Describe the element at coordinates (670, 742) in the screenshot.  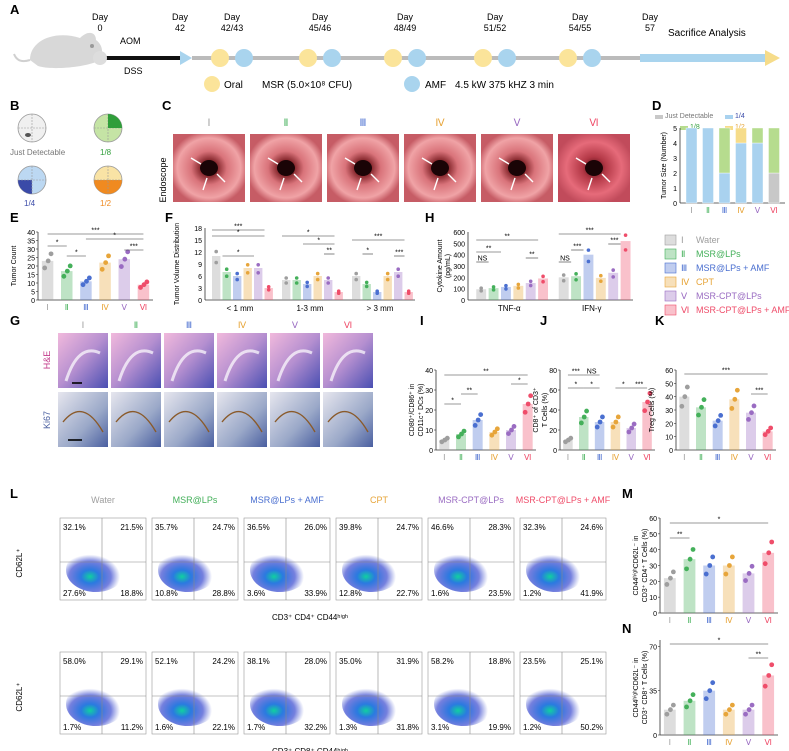
I see `N-xtick-0: Ⅰ` at that location.